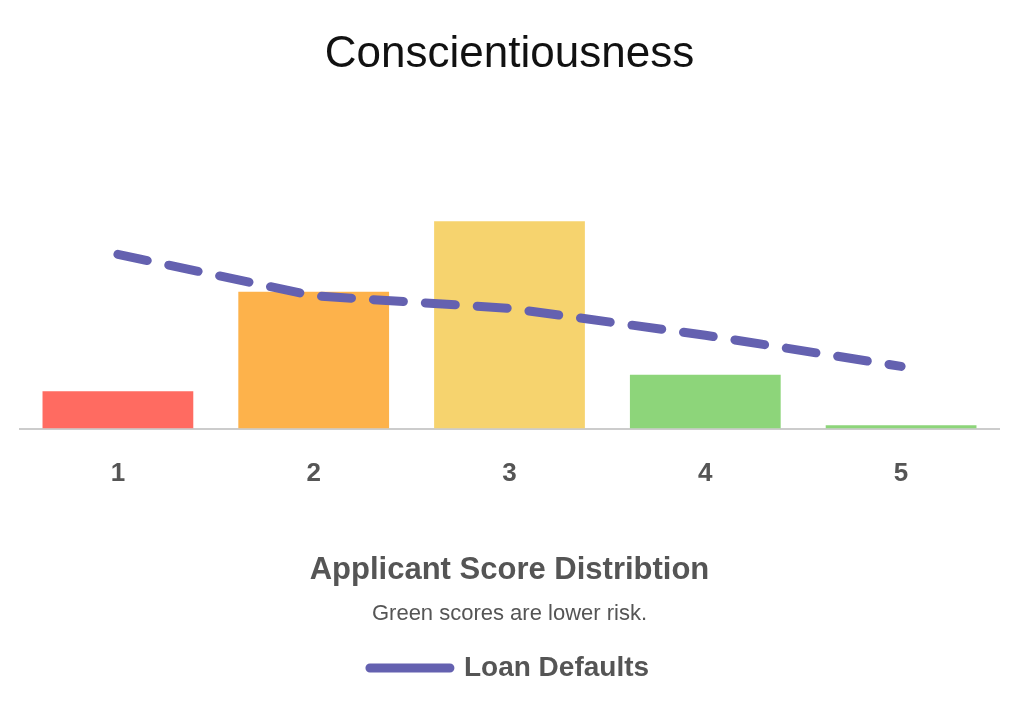 This screenshot has height=720, width=1024. What do you see at coordinates (509, 472) in the screenshot?
I see `x-tick-label: 3` at bounding box center [509, 472].